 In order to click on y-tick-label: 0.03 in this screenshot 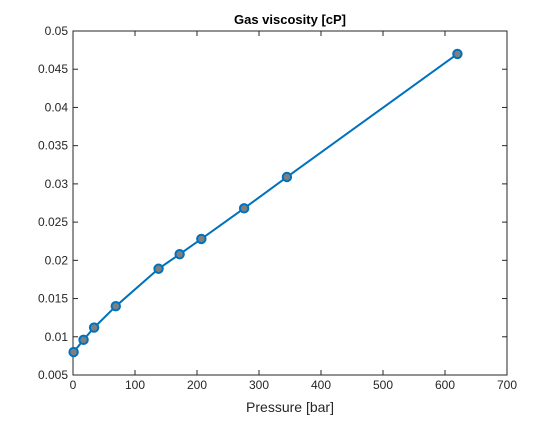, I will do `click(57, 184)`.